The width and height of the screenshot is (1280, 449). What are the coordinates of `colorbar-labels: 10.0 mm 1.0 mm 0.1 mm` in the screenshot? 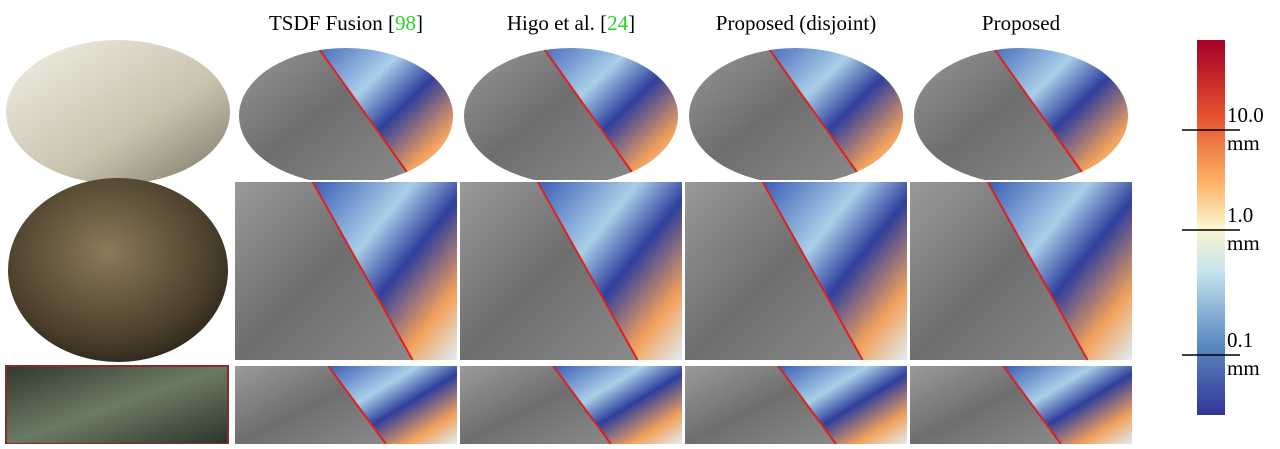 It's located at (1223, 241).